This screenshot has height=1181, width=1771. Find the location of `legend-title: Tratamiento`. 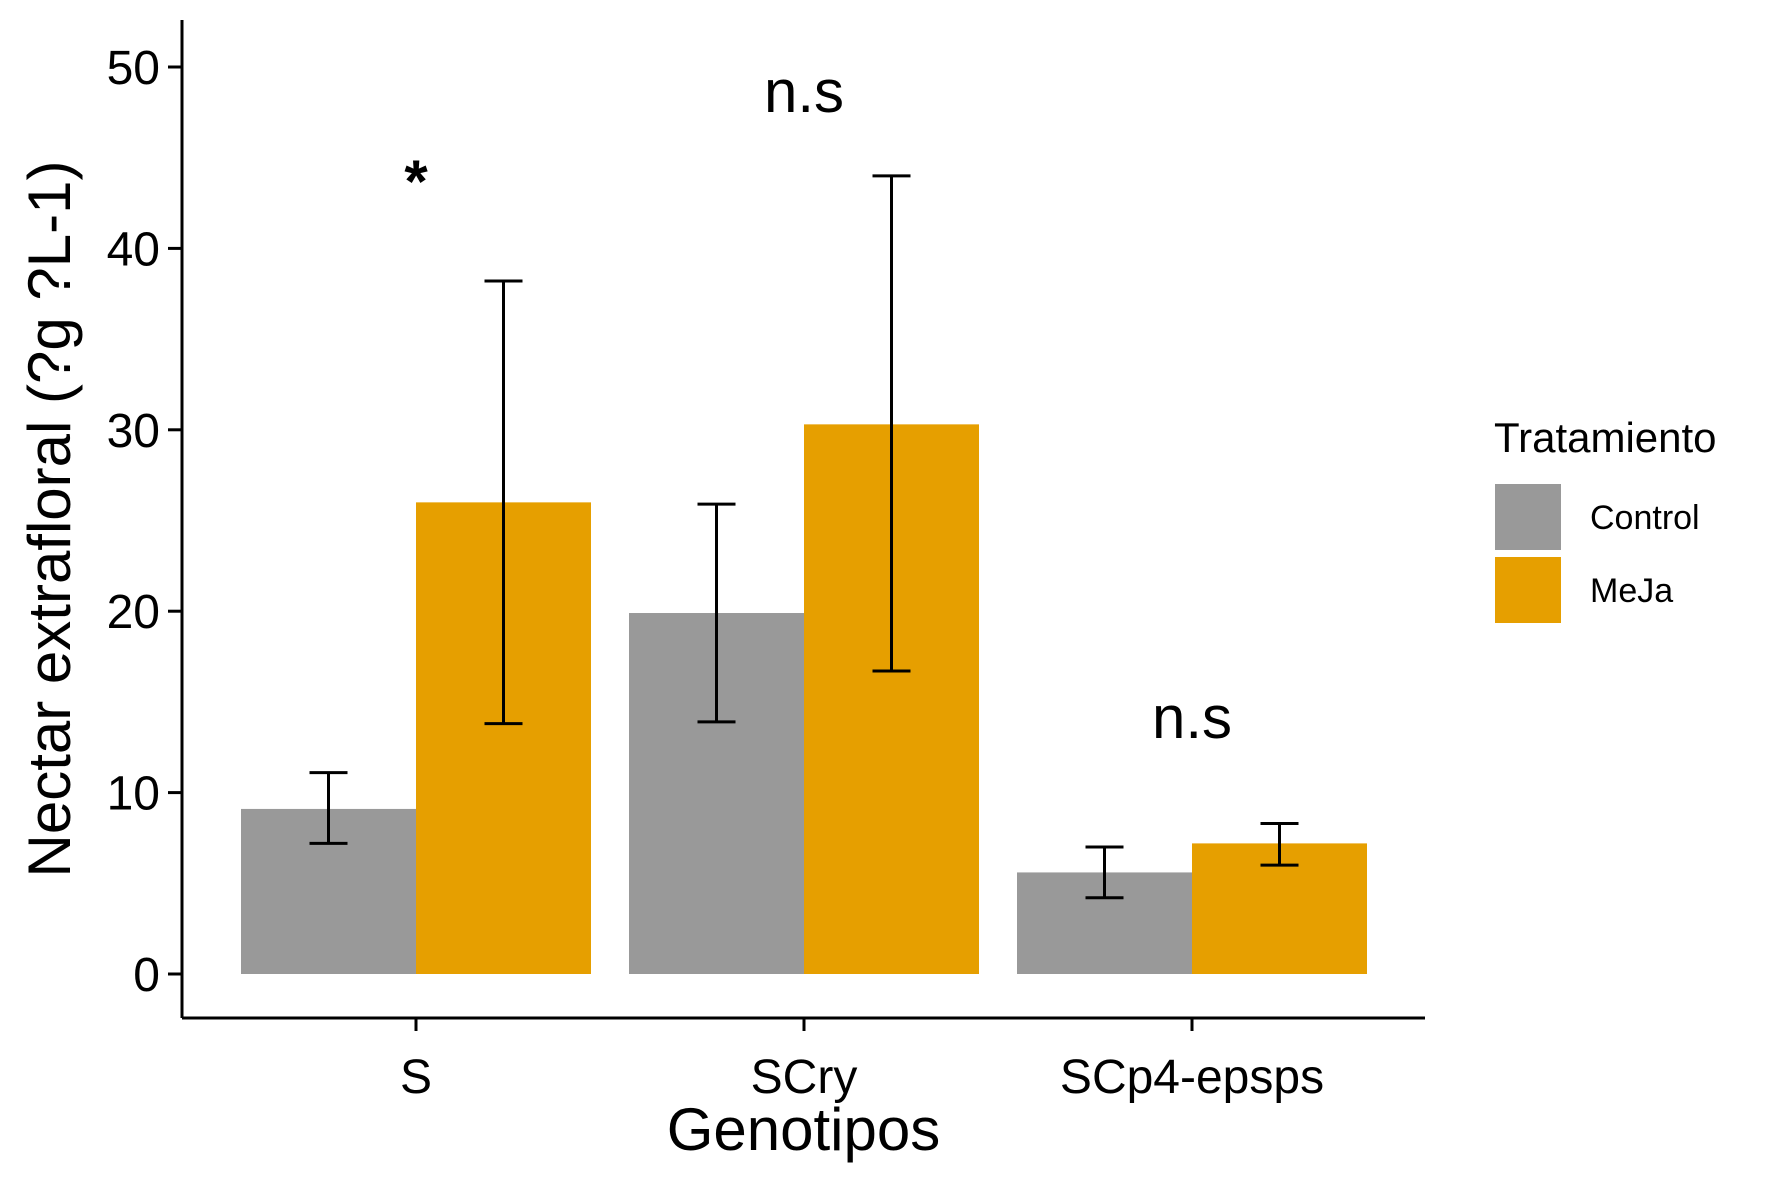

legend-title: Tratamiento is located at coordinates (1605, 437).